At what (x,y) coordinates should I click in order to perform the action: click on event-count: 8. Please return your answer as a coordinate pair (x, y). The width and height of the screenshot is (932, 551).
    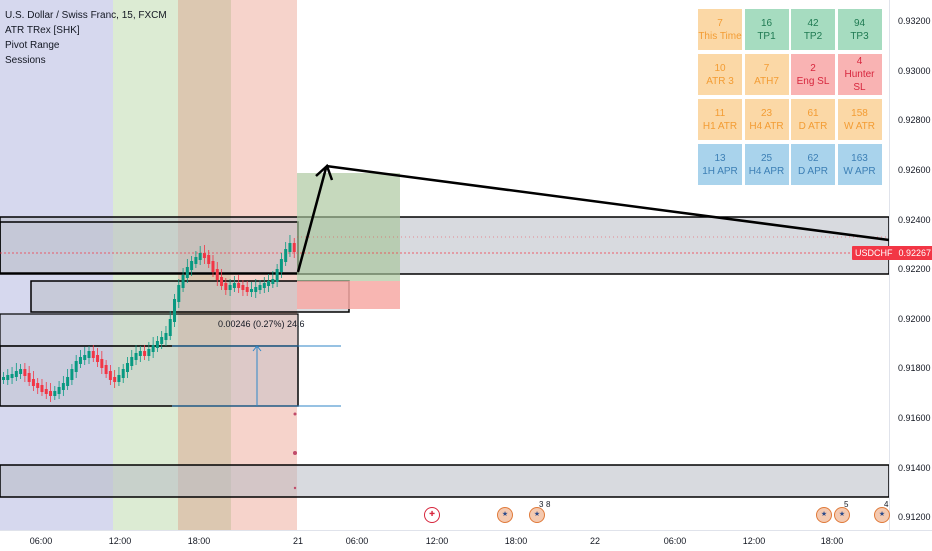
    Looking at the image, I should click on (548, 504).